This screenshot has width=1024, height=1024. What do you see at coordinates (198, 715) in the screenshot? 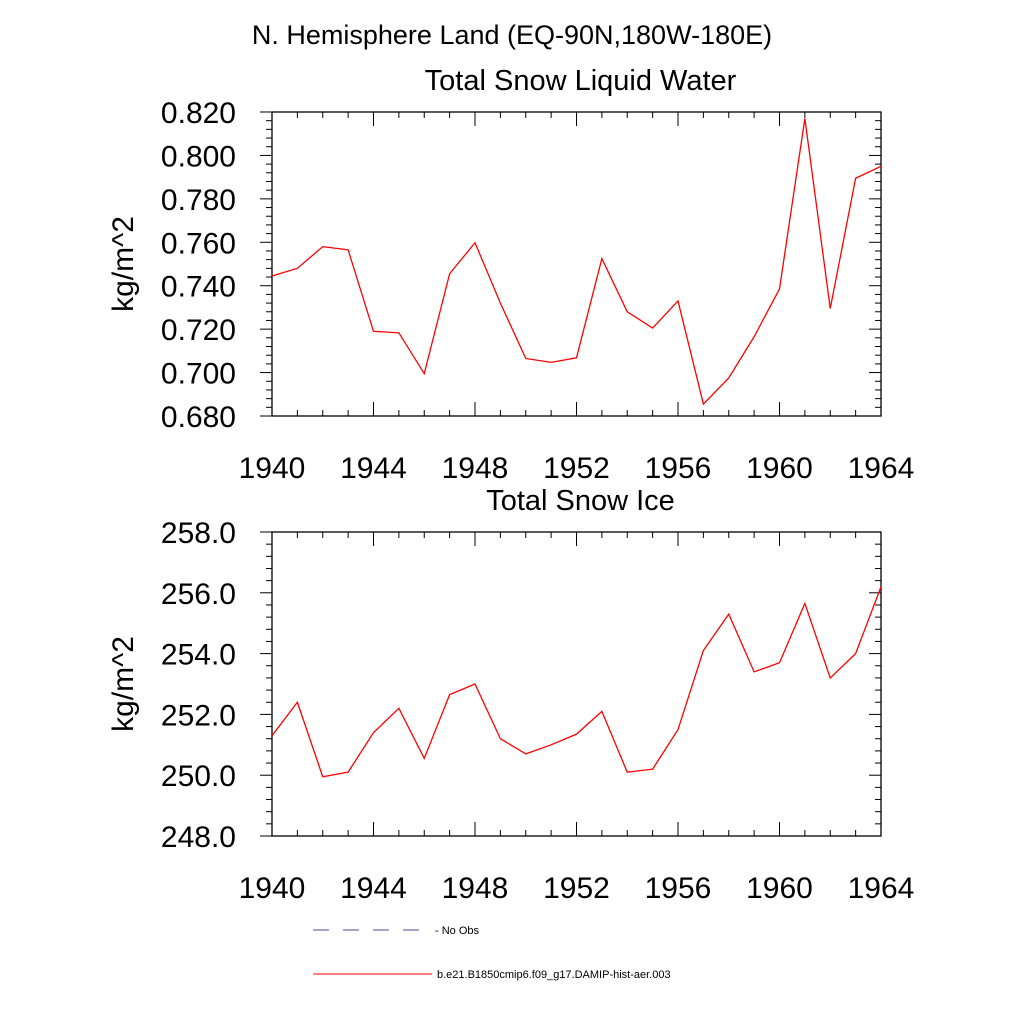
I see `y-tick-label: 252.0` at bounding box center [198, 715].